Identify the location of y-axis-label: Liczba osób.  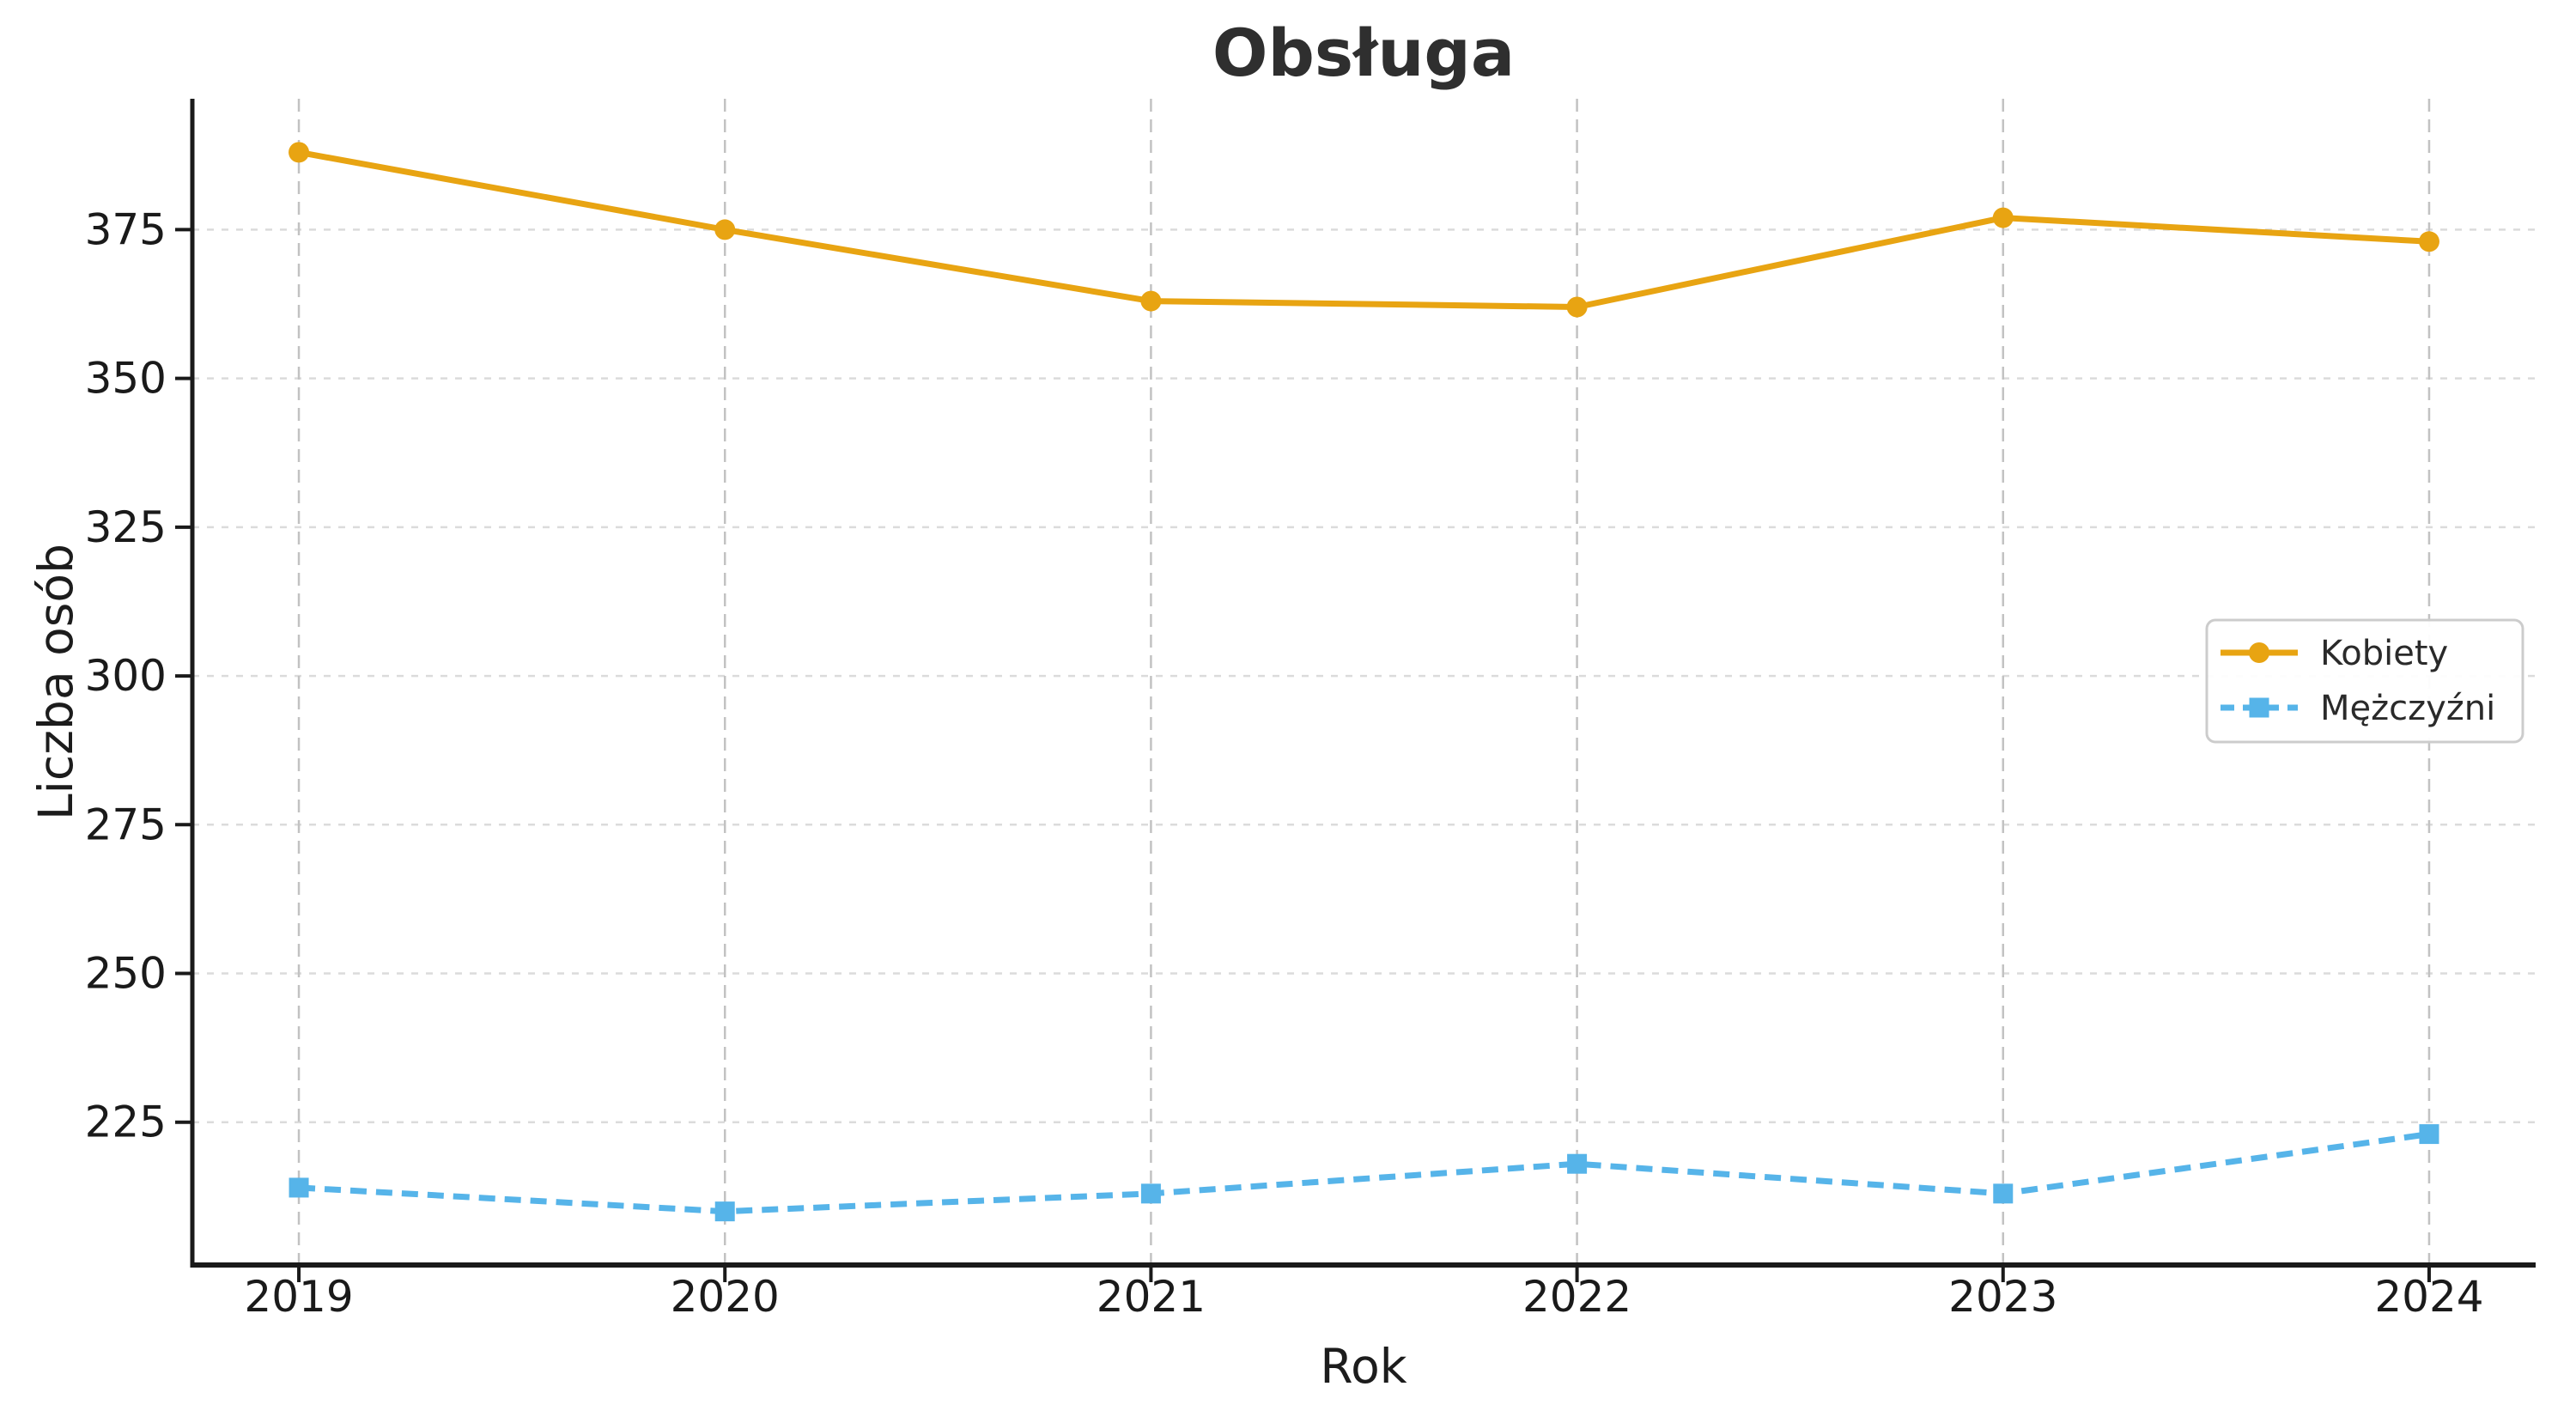
(56, 682).